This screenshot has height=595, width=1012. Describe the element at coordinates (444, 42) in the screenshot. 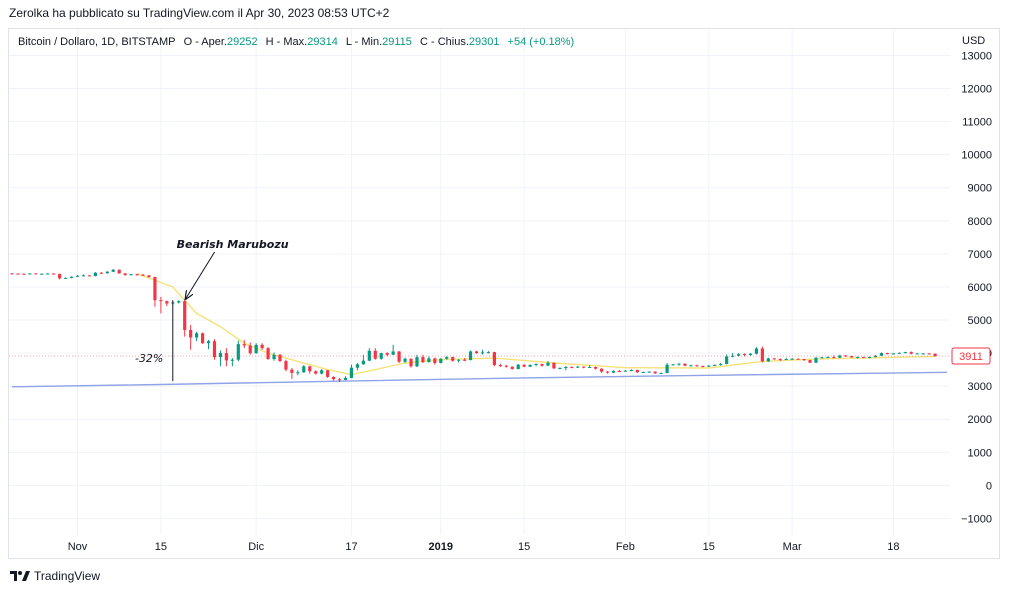

I see `legend-close-label: C - Chius.` at that location.